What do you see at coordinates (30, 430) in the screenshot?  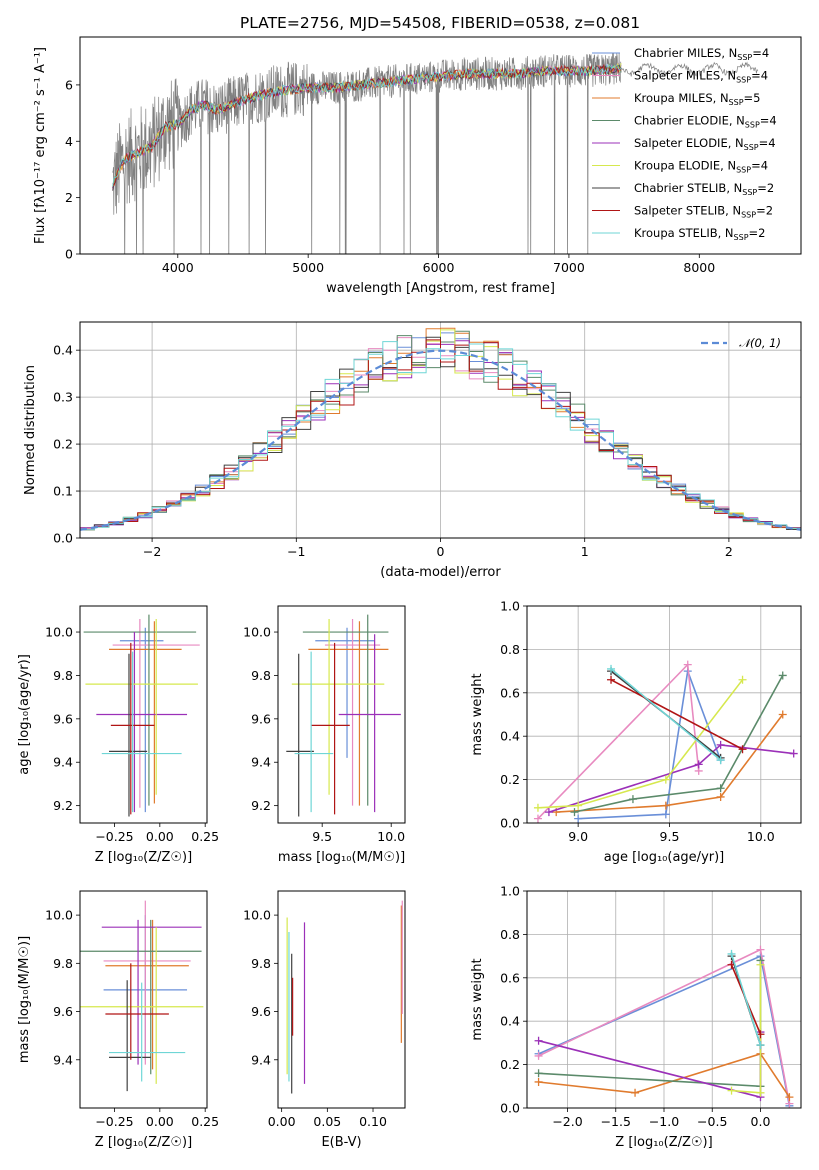 I see `y-axis-label: Normed distribution` at bounding box center [30, 430].